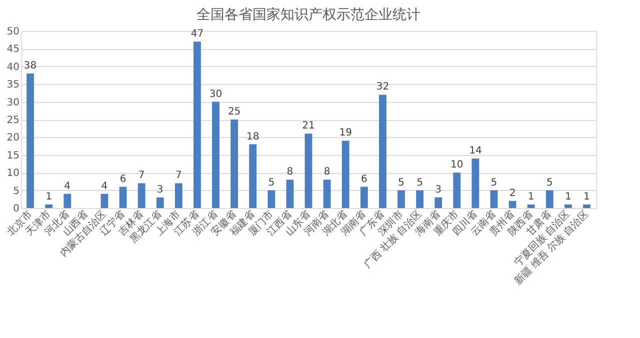 The image size is (640, 338). Describe the element at coordinates (13, 67) in the screenshot. I see `y-tick-label: 40` at that location.